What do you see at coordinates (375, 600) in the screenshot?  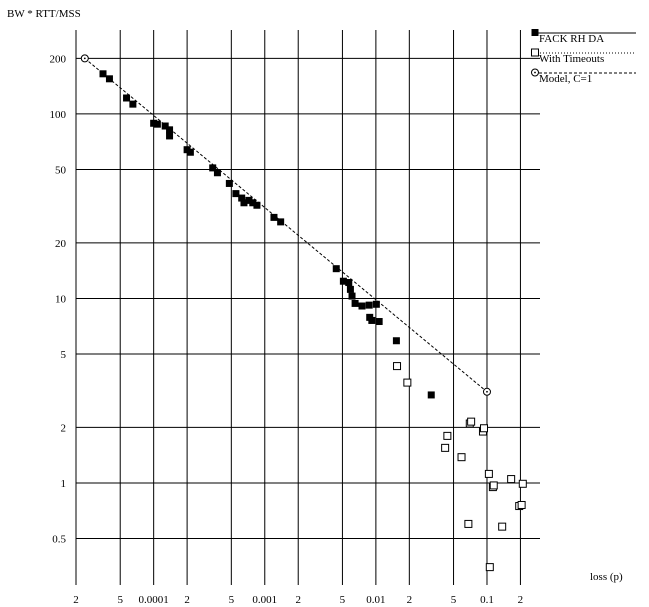 I see `x-tick-label: 0.01` at bounding box center [375, 600].